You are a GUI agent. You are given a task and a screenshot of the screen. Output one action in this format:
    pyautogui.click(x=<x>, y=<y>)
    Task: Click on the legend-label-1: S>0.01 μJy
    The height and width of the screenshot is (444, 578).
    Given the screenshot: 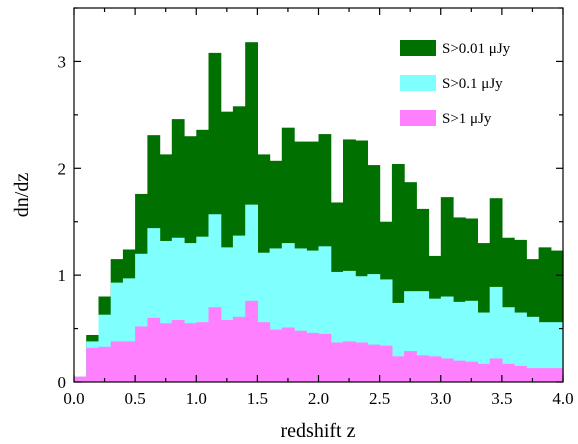 What is the action you would take?
    pyautogui.click(x=476, y=49)
    